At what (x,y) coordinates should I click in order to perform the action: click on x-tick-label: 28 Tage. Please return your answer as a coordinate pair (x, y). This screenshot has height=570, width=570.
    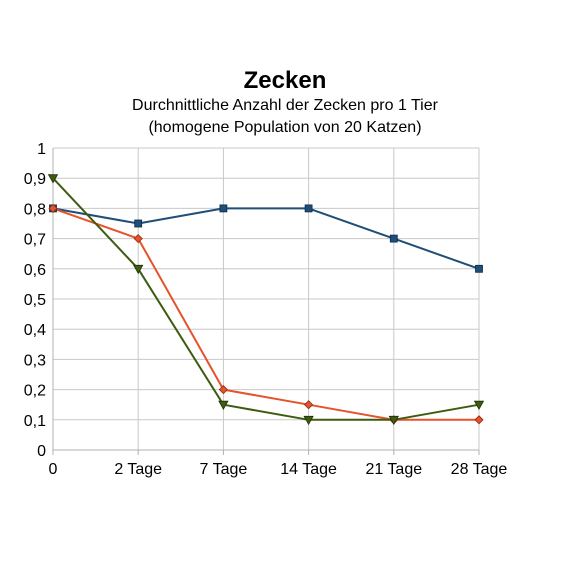
    Looking at the image, I should click on (479, 469).